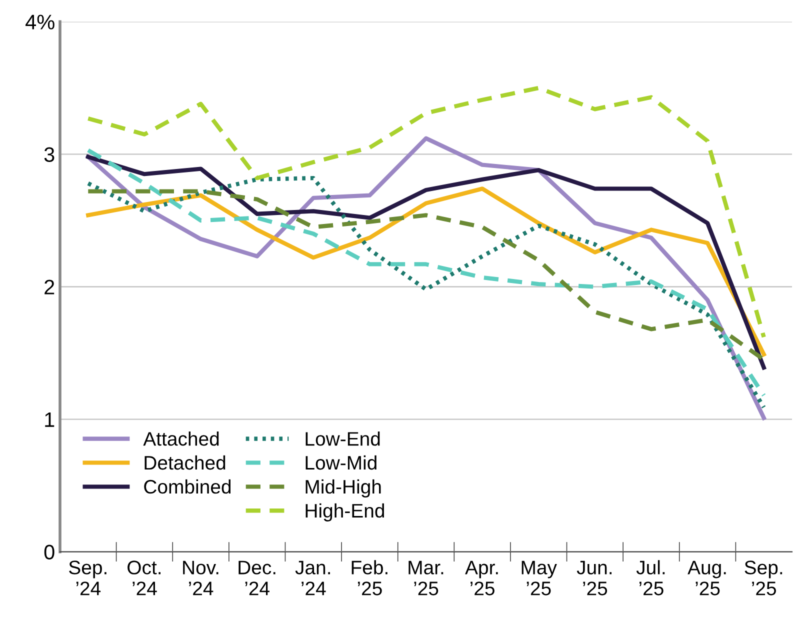 The width and height of the screenshot is (800, 620). What do you see at coordinates (707, 578) in the screenshot?
I see `x-tick-label: Aug. ’25` at bounding box center [707, 578].